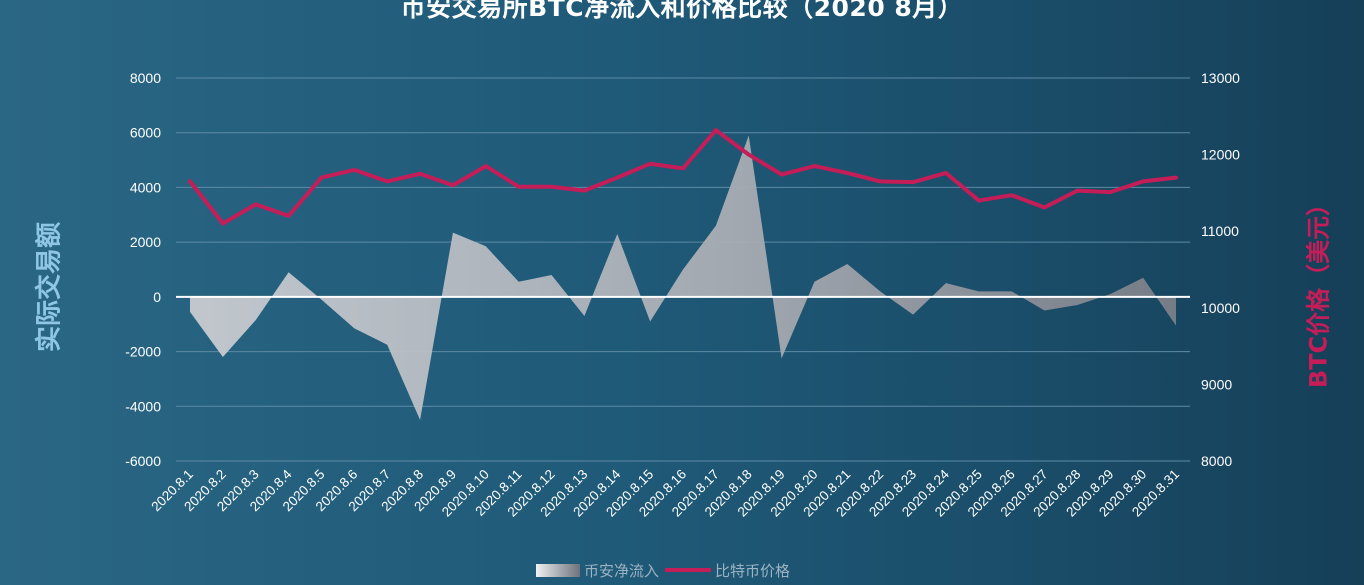  What do you see at coordinates (143, 461) in the screenshot?
I see `left-tick-label: -6000` at bounding box center [143, 461].